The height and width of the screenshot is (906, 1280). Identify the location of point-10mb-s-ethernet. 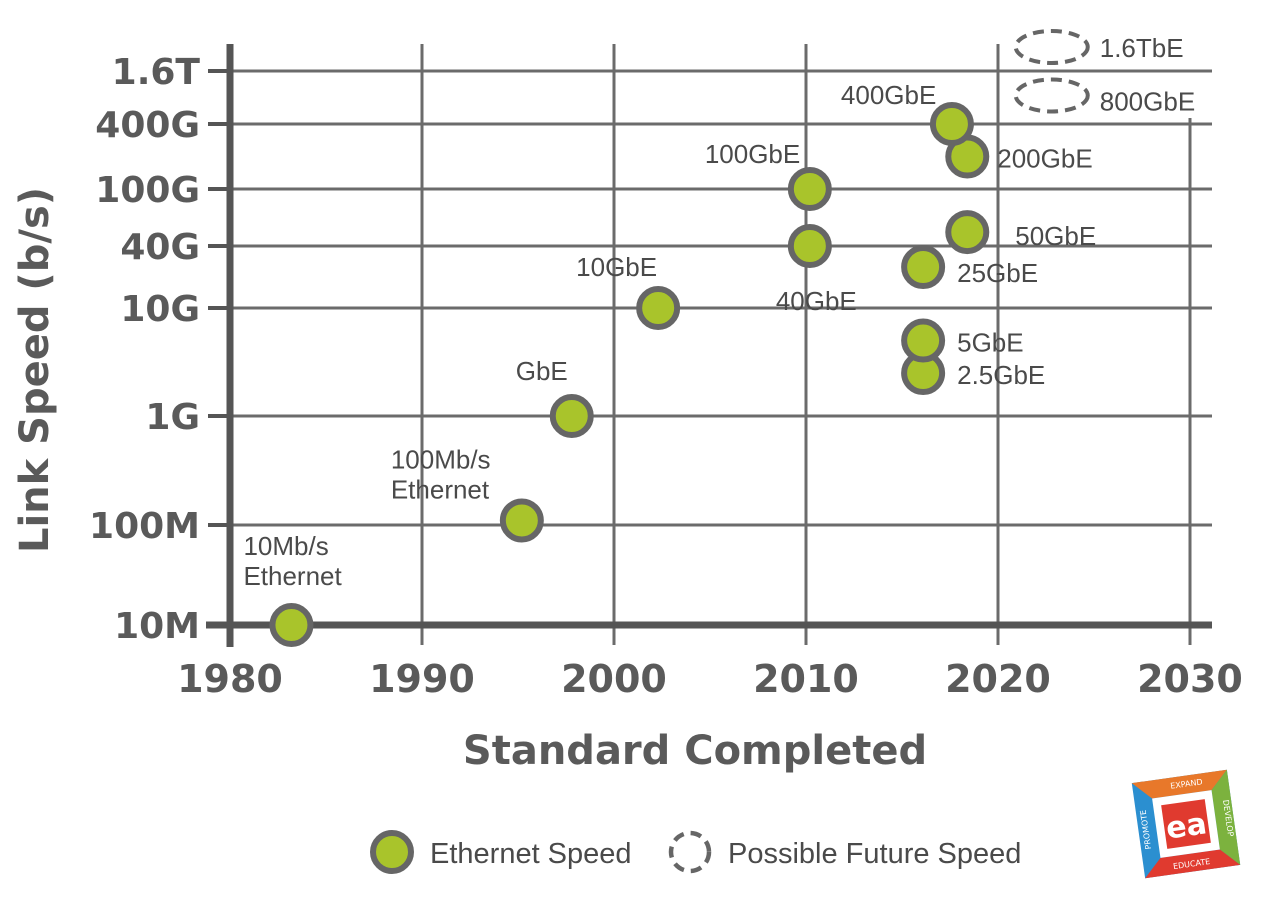
(291, 625).